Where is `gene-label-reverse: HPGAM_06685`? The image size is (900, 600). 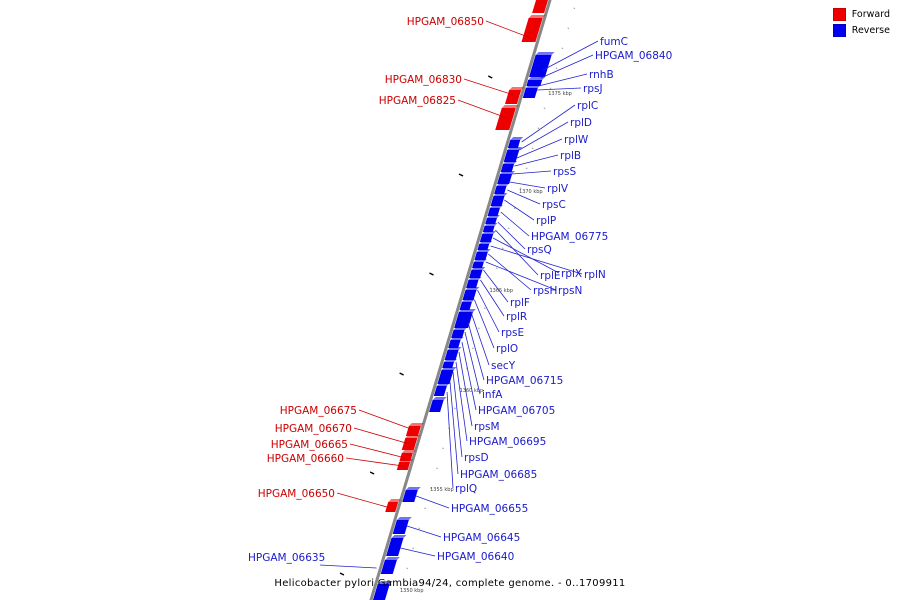 gene-label-reverse: HPGAM_06685 is located at coordinates (498, 475).